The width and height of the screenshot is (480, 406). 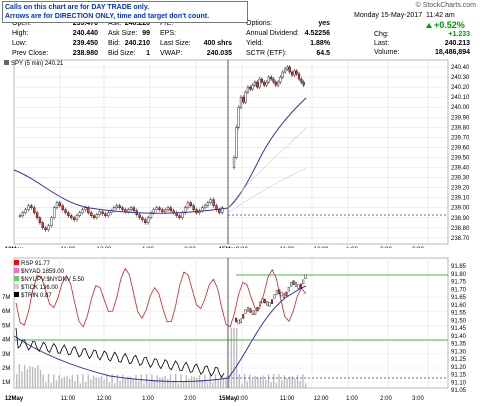 I want to click on quote-value: 238.980, so click(x=85, y=53).